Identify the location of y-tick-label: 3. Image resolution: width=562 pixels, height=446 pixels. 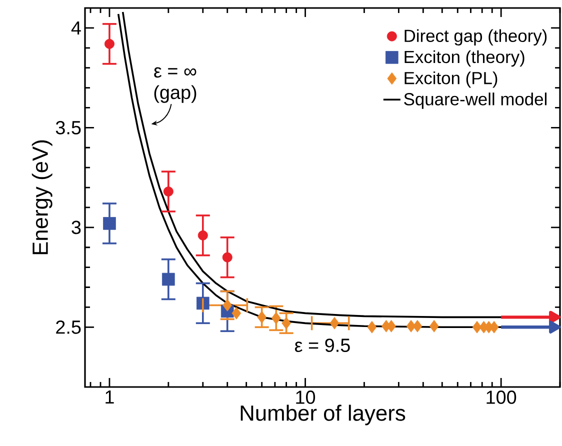
(76, 227).